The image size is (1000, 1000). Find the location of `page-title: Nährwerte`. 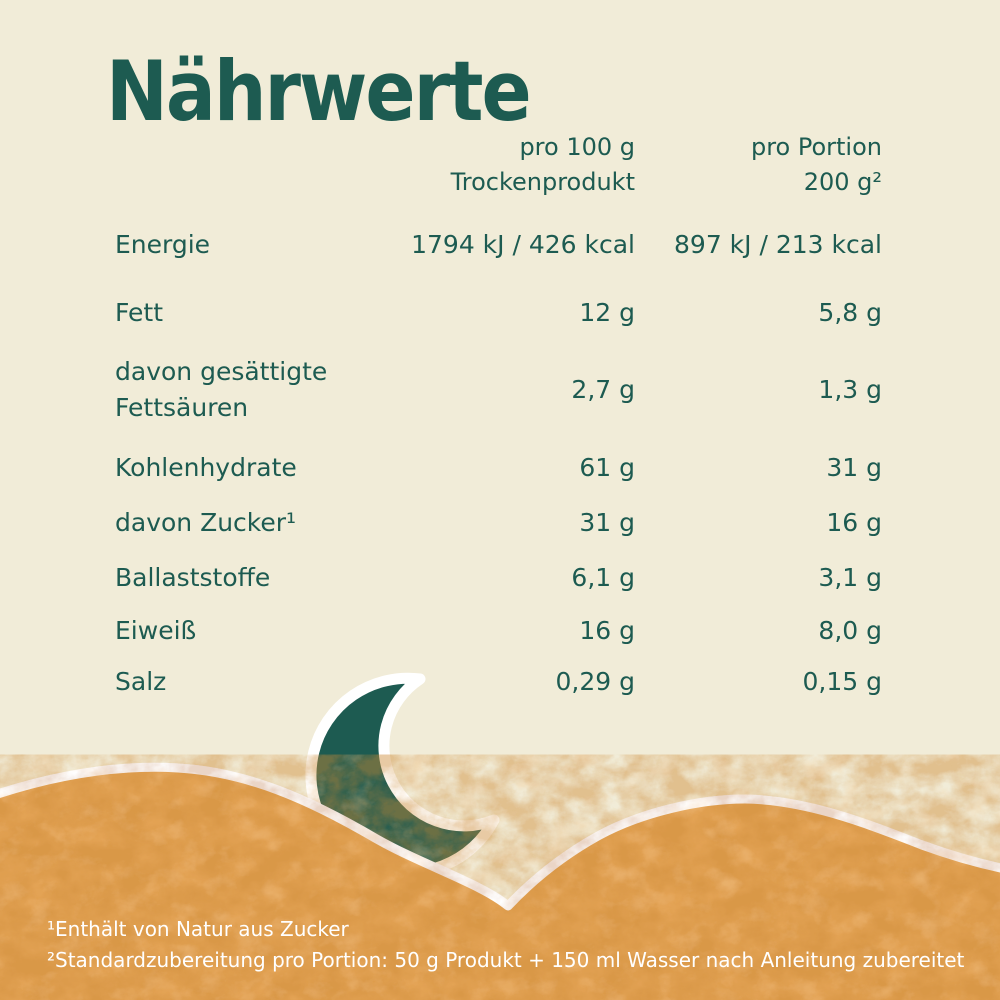

page-title: Nährwerte is located at coordinates (319, 92).